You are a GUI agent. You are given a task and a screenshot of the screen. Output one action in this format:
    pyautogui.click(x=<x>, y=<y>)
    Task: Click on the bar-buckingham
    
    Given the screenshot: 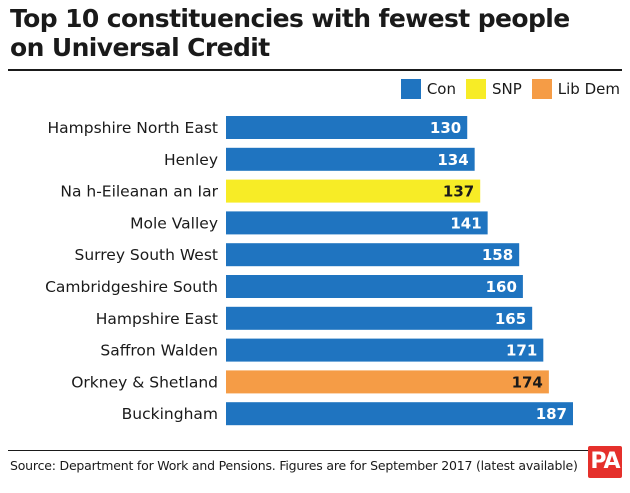 What is the action you would take?
    pyautogui.click(x=399, y=414)
    